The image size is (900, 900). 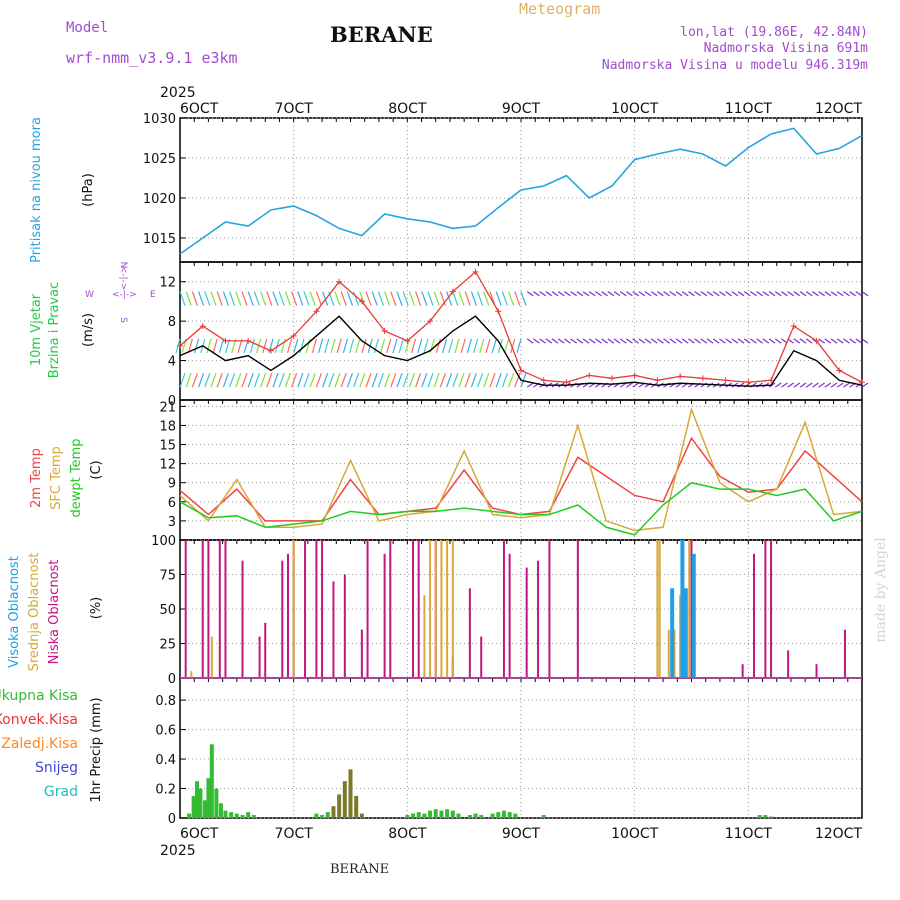 I want to click on y-tick-label: 9, so click(x=172, y=484).